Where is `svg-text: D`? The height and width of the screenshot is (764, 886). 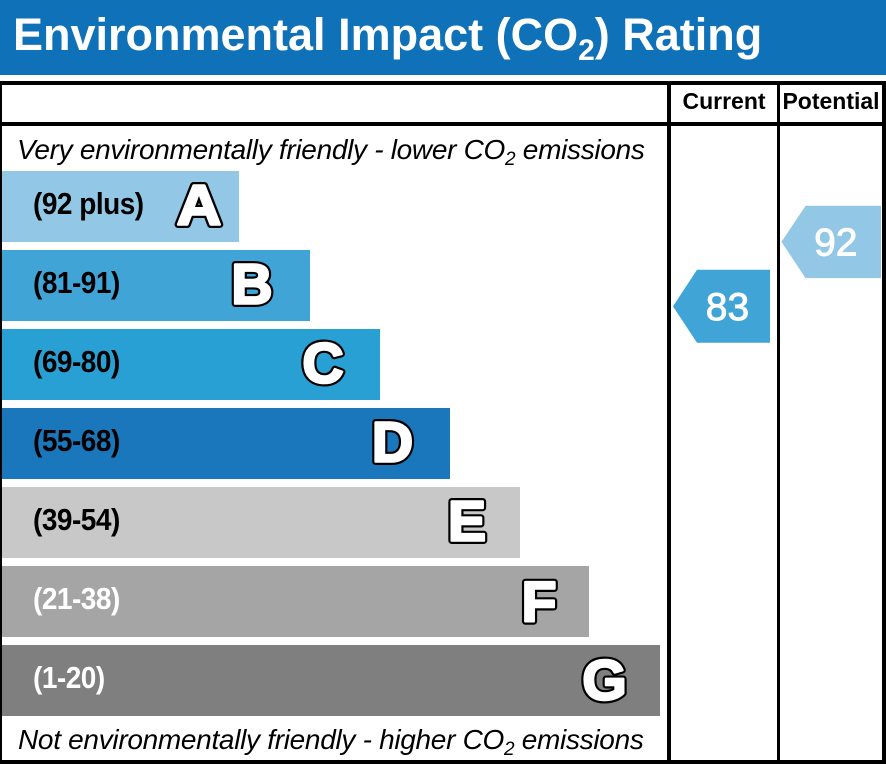 svg-text: D is located at coordinates (392, 443).